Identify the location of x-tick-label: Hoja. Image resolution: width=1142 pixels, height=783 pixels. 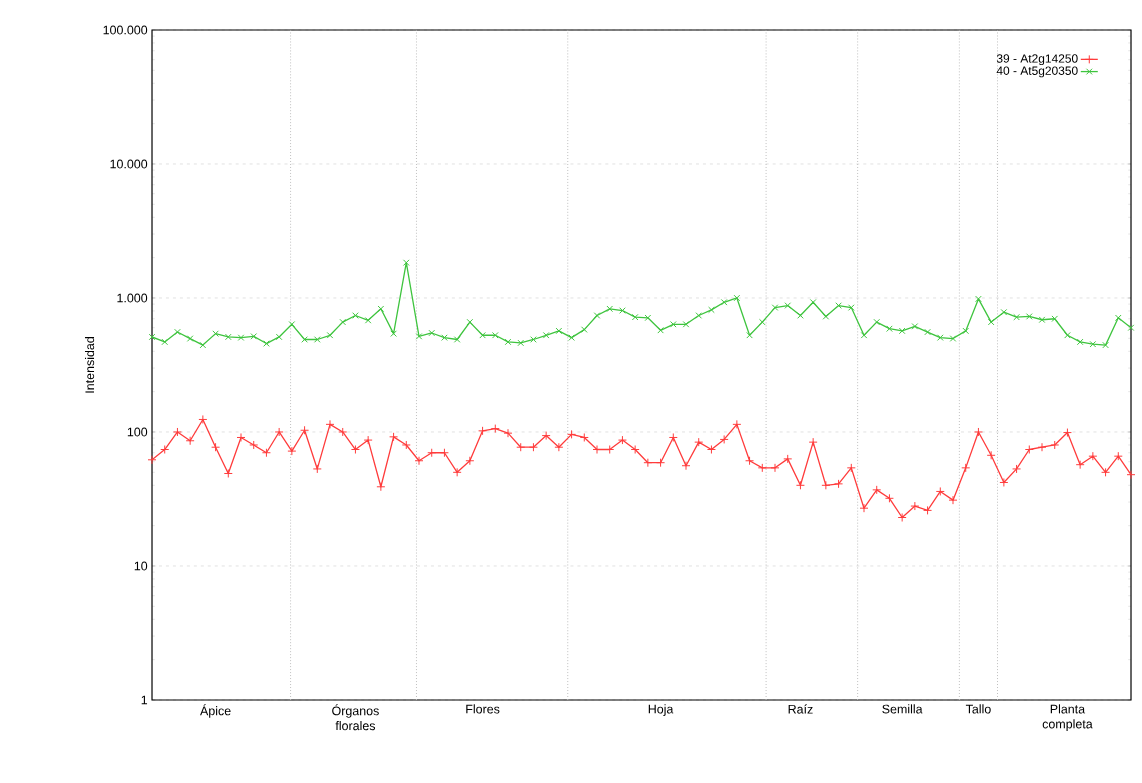
(661, 710).